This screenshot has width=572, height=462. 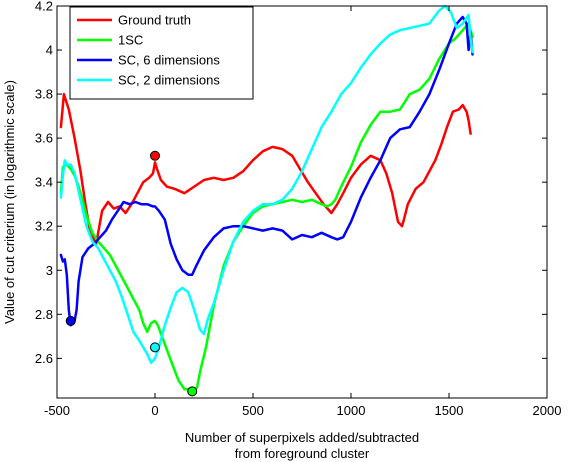 What do you see at coordinates (44, 358) in the screenshot?
I see `y-tick-label: 2.6` at bounding box center [44, 358].